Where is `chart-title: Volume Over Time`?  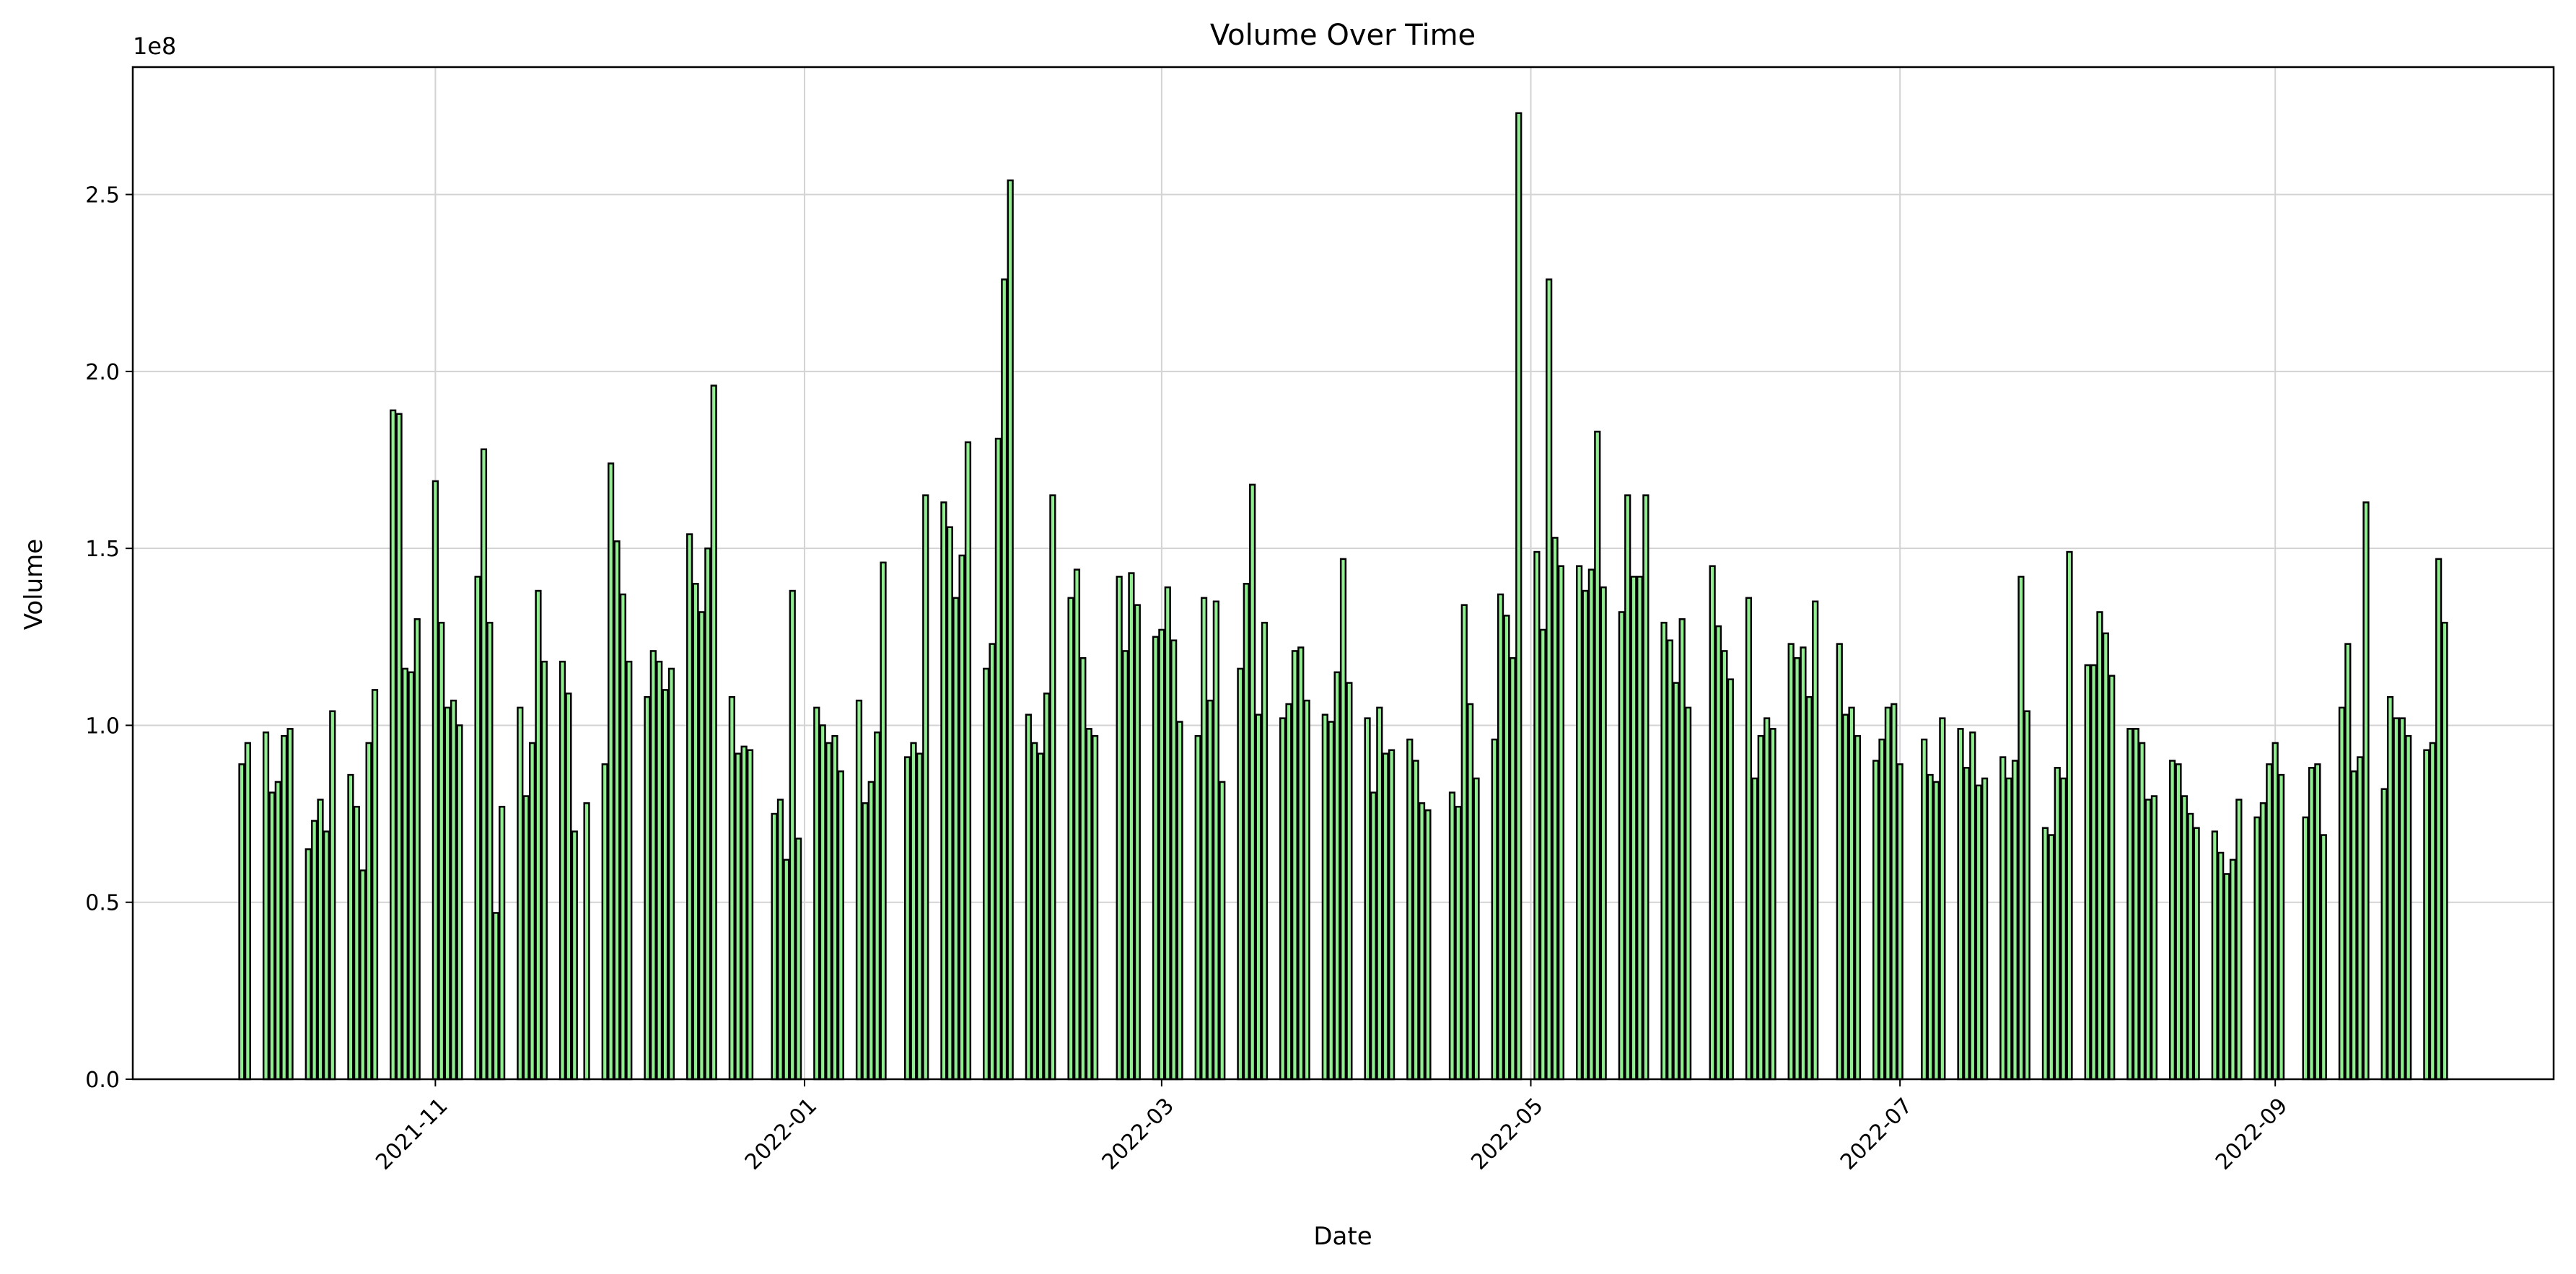
chart-title: Volume Over Time is located at coordinates (1343, 35).